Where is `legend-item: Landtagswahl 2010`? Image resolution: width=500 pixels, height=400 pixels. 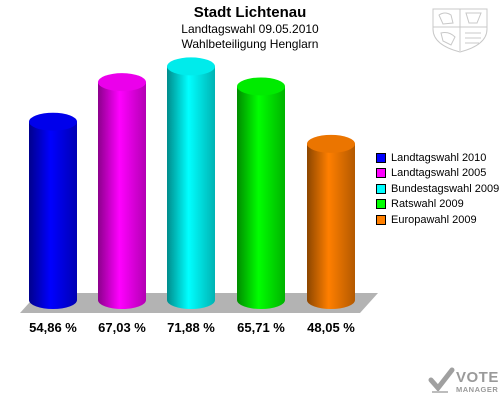
legend-item: Landtagswahl 2010 is located at coordinates (437, 158).